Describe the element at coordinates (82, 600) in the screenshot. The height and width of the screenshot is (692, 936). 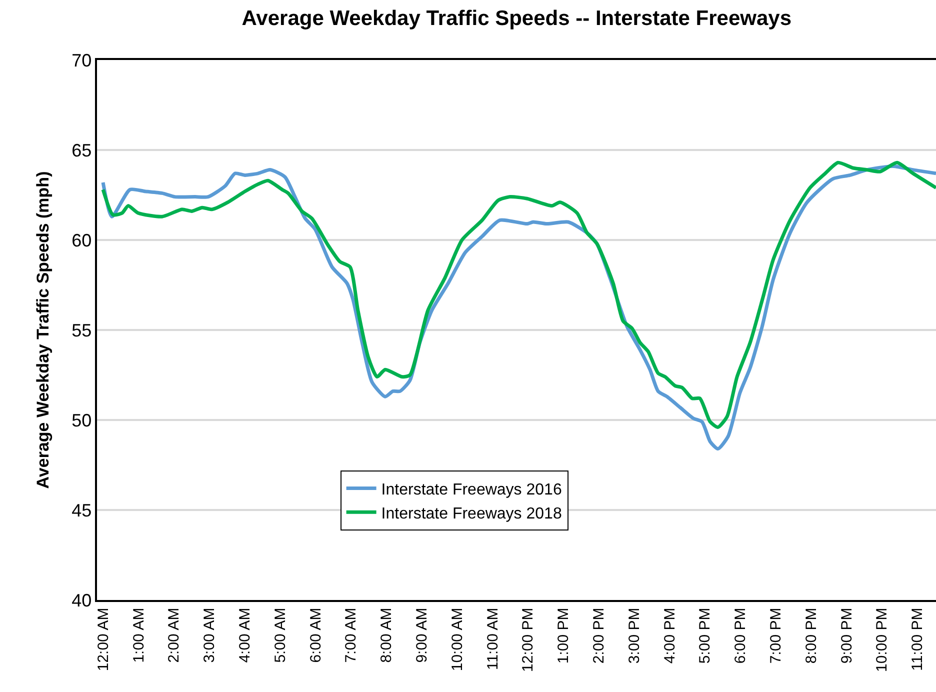
I see `y-tick-label: 40` at that location.